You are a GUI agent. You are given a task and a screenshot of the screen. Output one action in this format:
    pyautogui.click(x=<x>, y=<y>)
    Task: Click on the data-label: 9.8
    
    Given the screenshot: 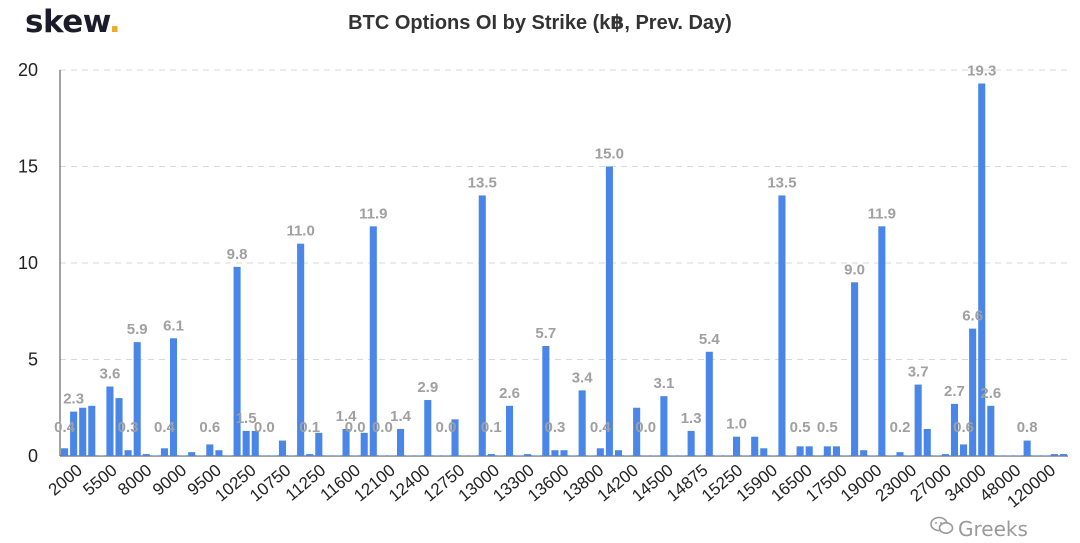 What is the action you would take?
    pyautogui.click(x=237, y=254)
    